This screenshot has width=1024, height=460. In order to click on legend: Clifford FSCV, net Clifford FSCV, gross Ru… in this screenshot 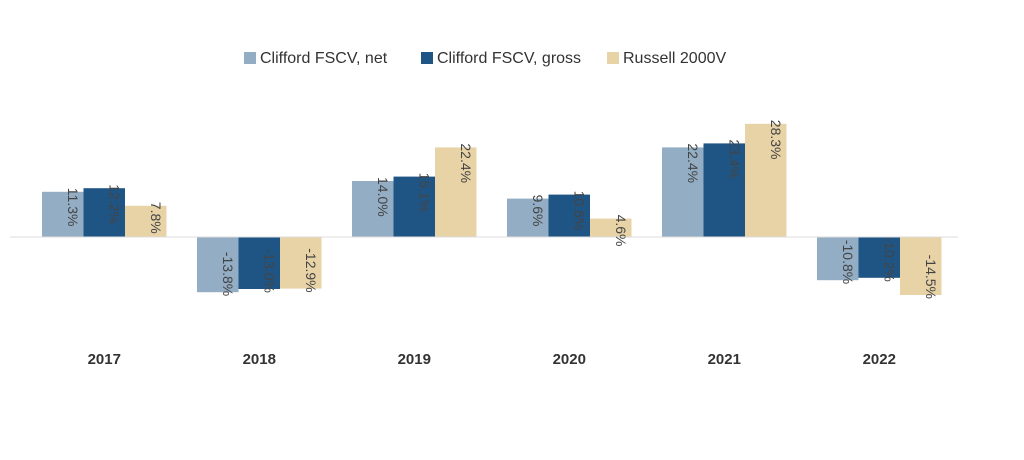, I will do `click(485, 58)`.